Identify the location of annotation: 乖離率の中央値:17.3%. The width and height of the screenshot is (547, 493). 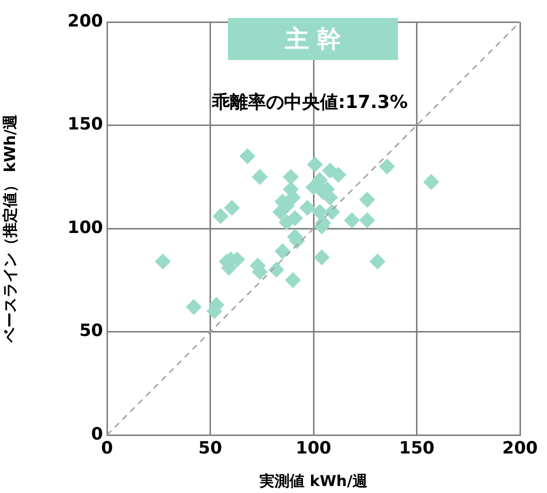
(309, 102).